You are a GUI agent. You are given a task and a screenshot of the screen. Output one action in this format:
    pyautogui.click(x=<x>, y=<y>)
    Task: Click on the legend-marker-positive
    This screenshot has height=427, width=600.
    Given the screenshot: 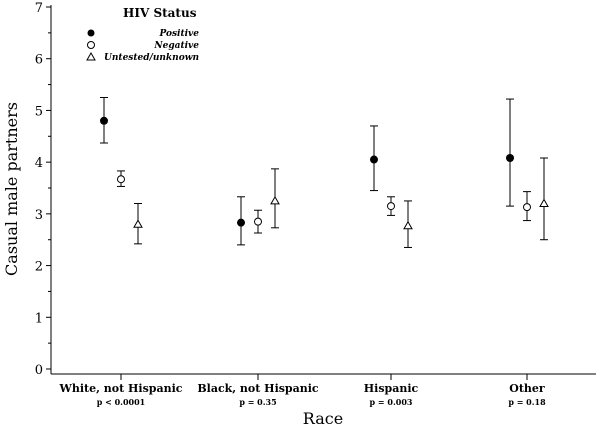 What is the action you would take?
    pyautogui.click(x=91, y=33)
    